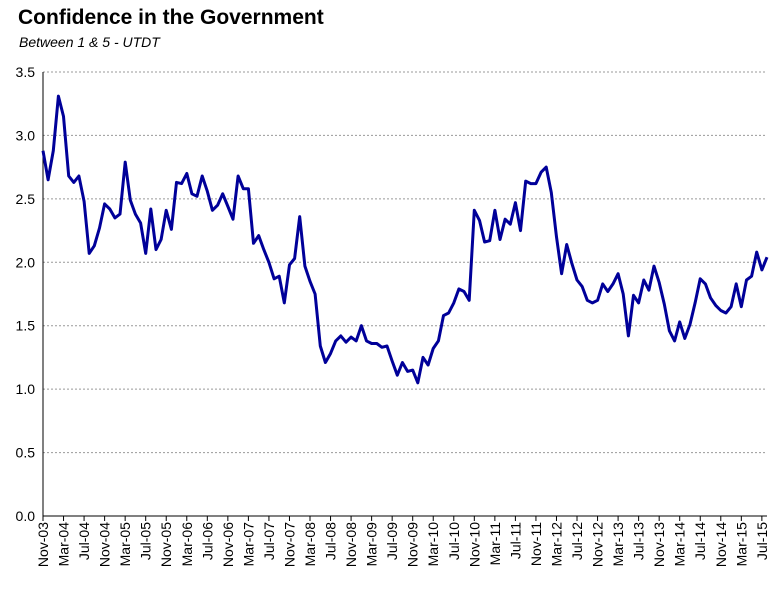 The width and height of the screenshot is (779, 593). What do you see at coordinates (515, 540) in the screenshot?
I see `x-tick-label: Jul-11` at bounding box center [515, 540].